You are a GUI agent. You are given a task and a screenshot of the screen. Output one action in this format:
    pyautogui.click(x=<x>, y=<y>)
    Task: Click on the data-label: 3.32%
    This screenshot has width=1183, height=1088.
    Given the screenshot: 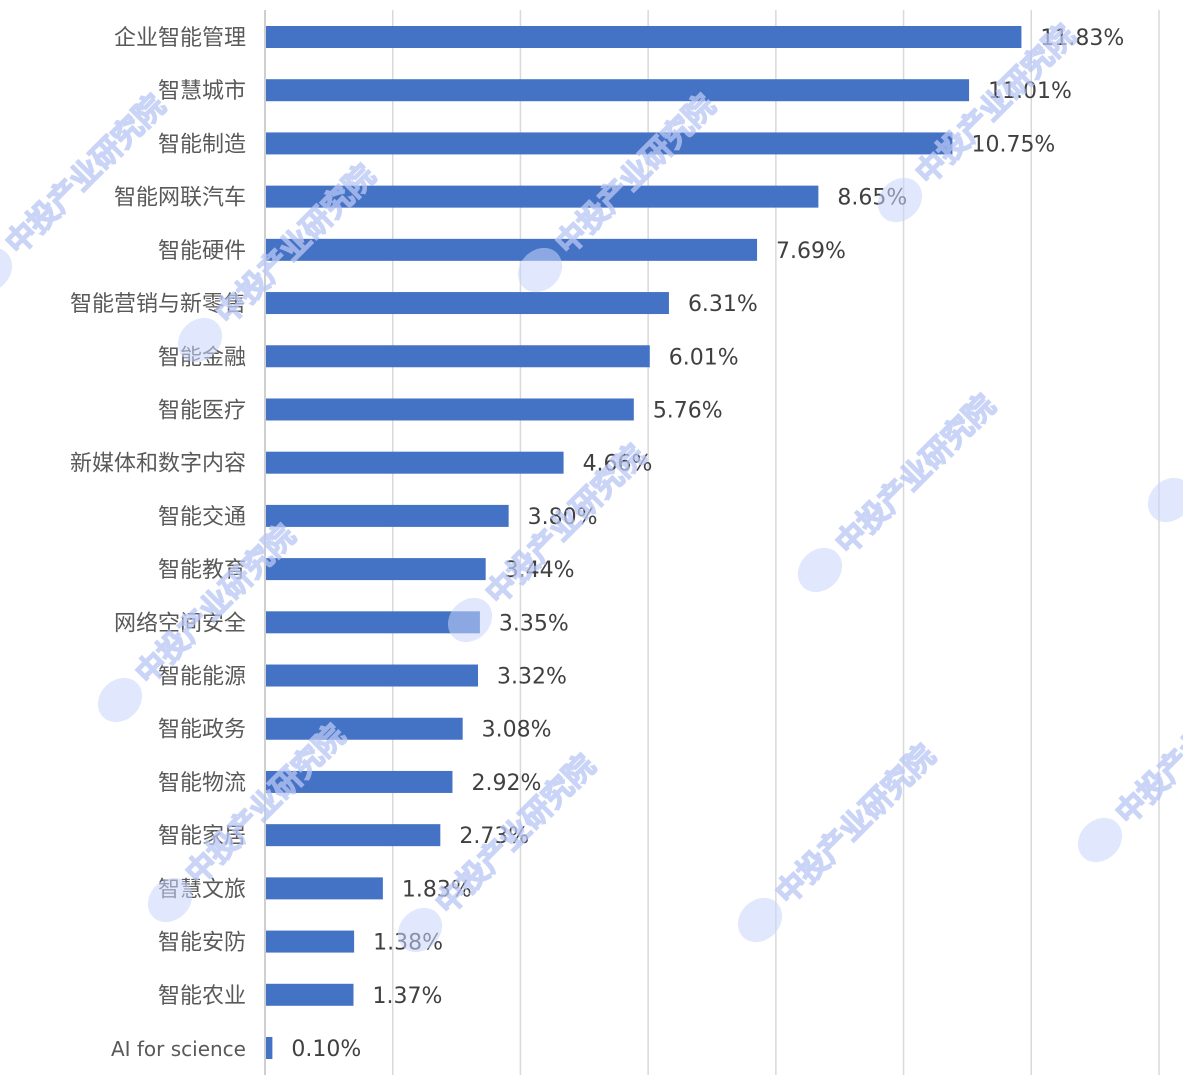 What is the action you would take?
    pyautogui.click(x=532, y=677)
    